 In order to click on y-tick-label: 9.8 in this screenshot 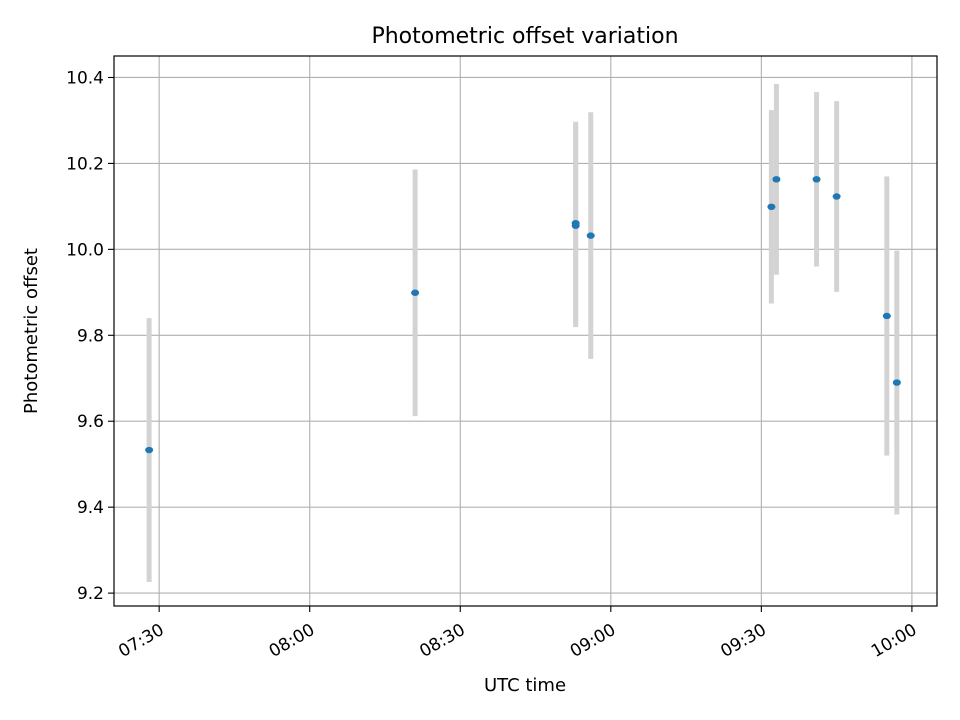, I will do `click(90, 336)`.